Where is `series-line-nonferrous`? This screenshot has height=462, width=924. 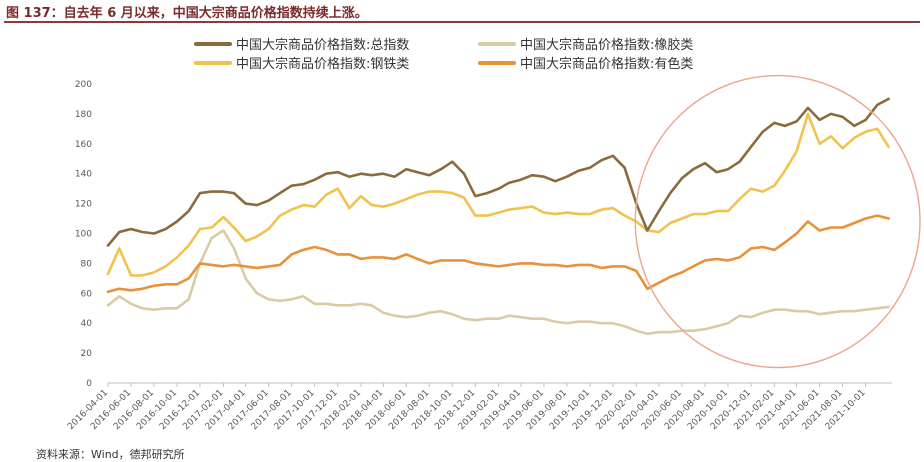
series-line-nonferrous is located at coordinates (498, 254).